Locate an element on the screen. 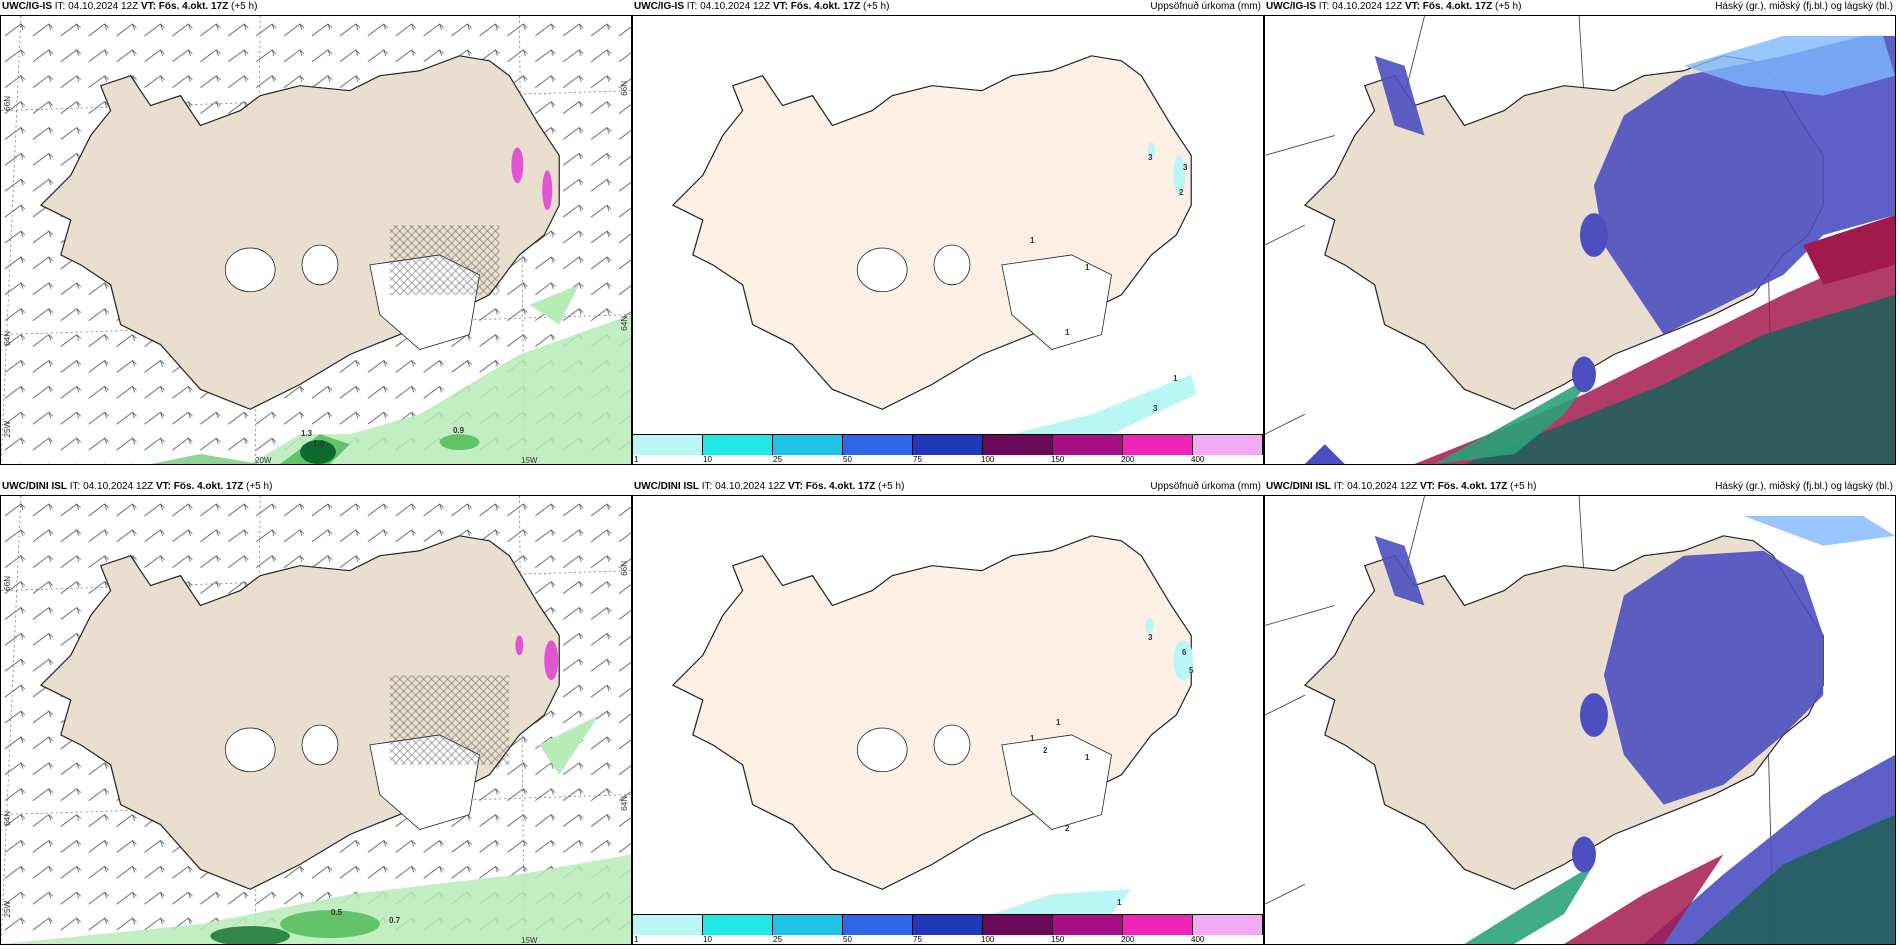  wind-value-label: 1.3 is located at coordinates (307, 433).